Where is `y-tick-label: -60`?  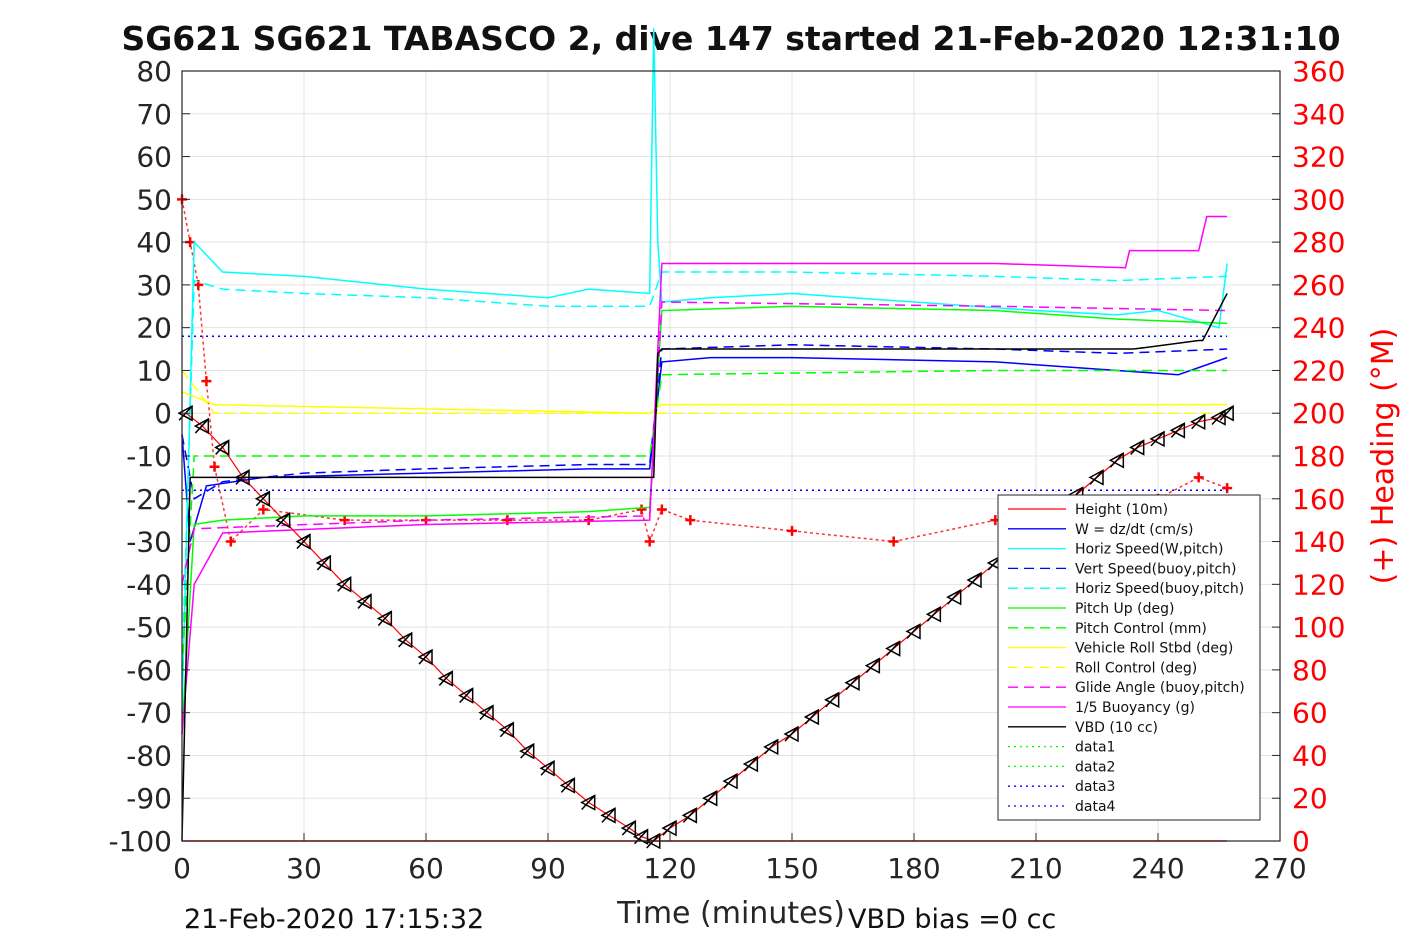
y-tick-label: -60 is located at coordinates (149, 670).